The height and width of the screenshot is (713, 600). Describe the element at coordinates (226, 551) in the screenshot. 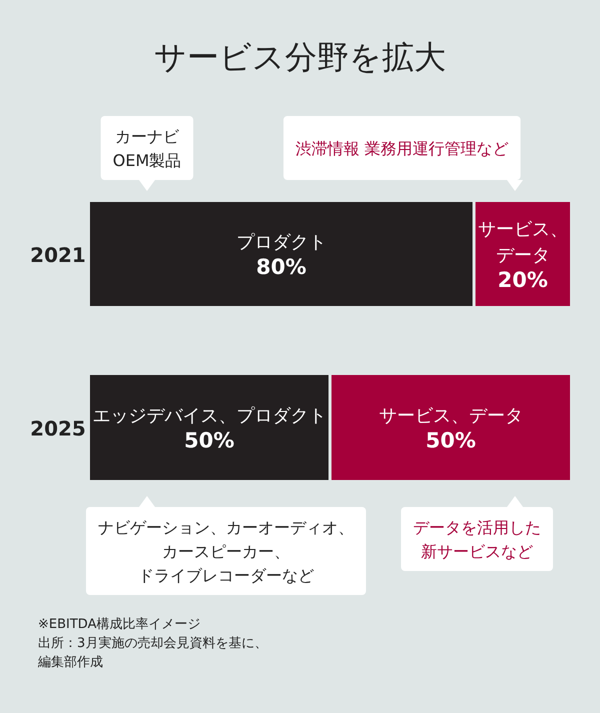

I see `text: ナビゲーション、カーオーディオ、カースピーカー、ドライブレコーダーなど` at that location.